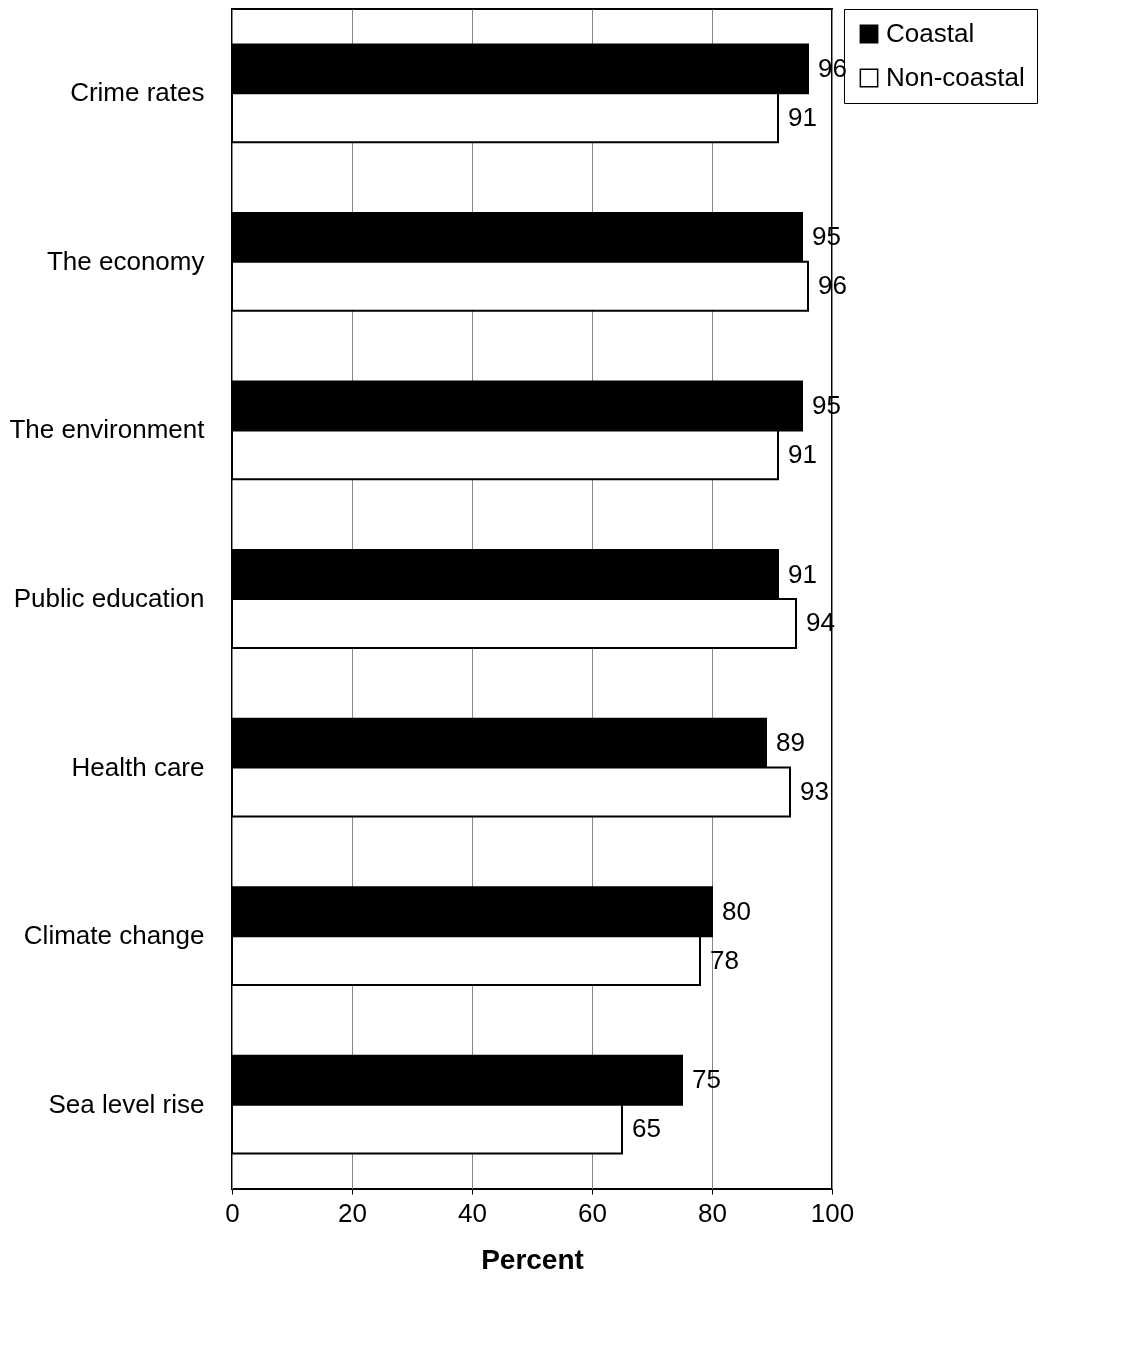  I want to click on y-tick-label: Crime rates, so click(137, 92).